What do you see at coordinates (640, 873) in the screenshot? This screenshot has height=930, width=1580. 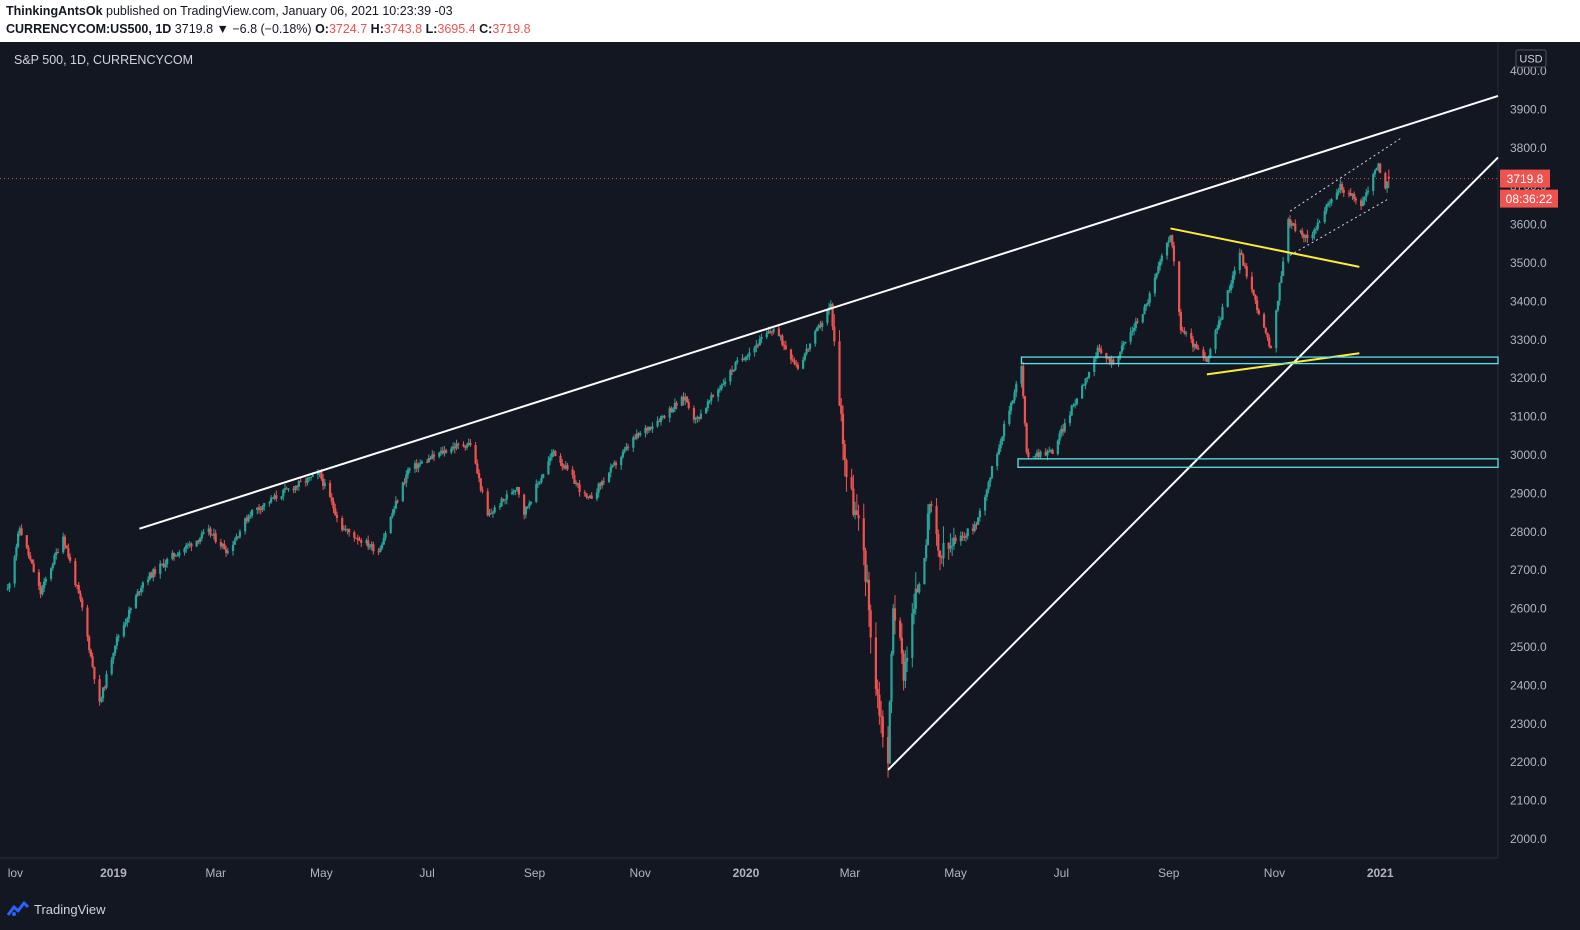 I see `x-tick-label: Nov` at bounding box center [640, 873].